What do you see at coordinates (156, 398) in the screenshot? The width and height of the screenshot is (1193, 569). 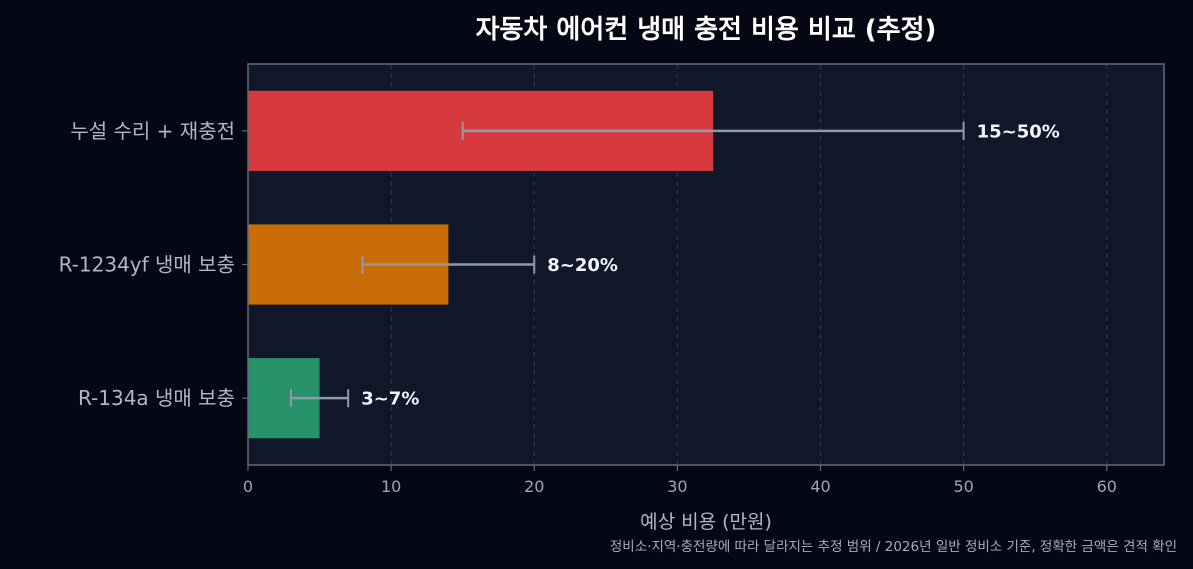 I see `category-label: R-134a 냉매 보충` at bounding box center [156, 398].